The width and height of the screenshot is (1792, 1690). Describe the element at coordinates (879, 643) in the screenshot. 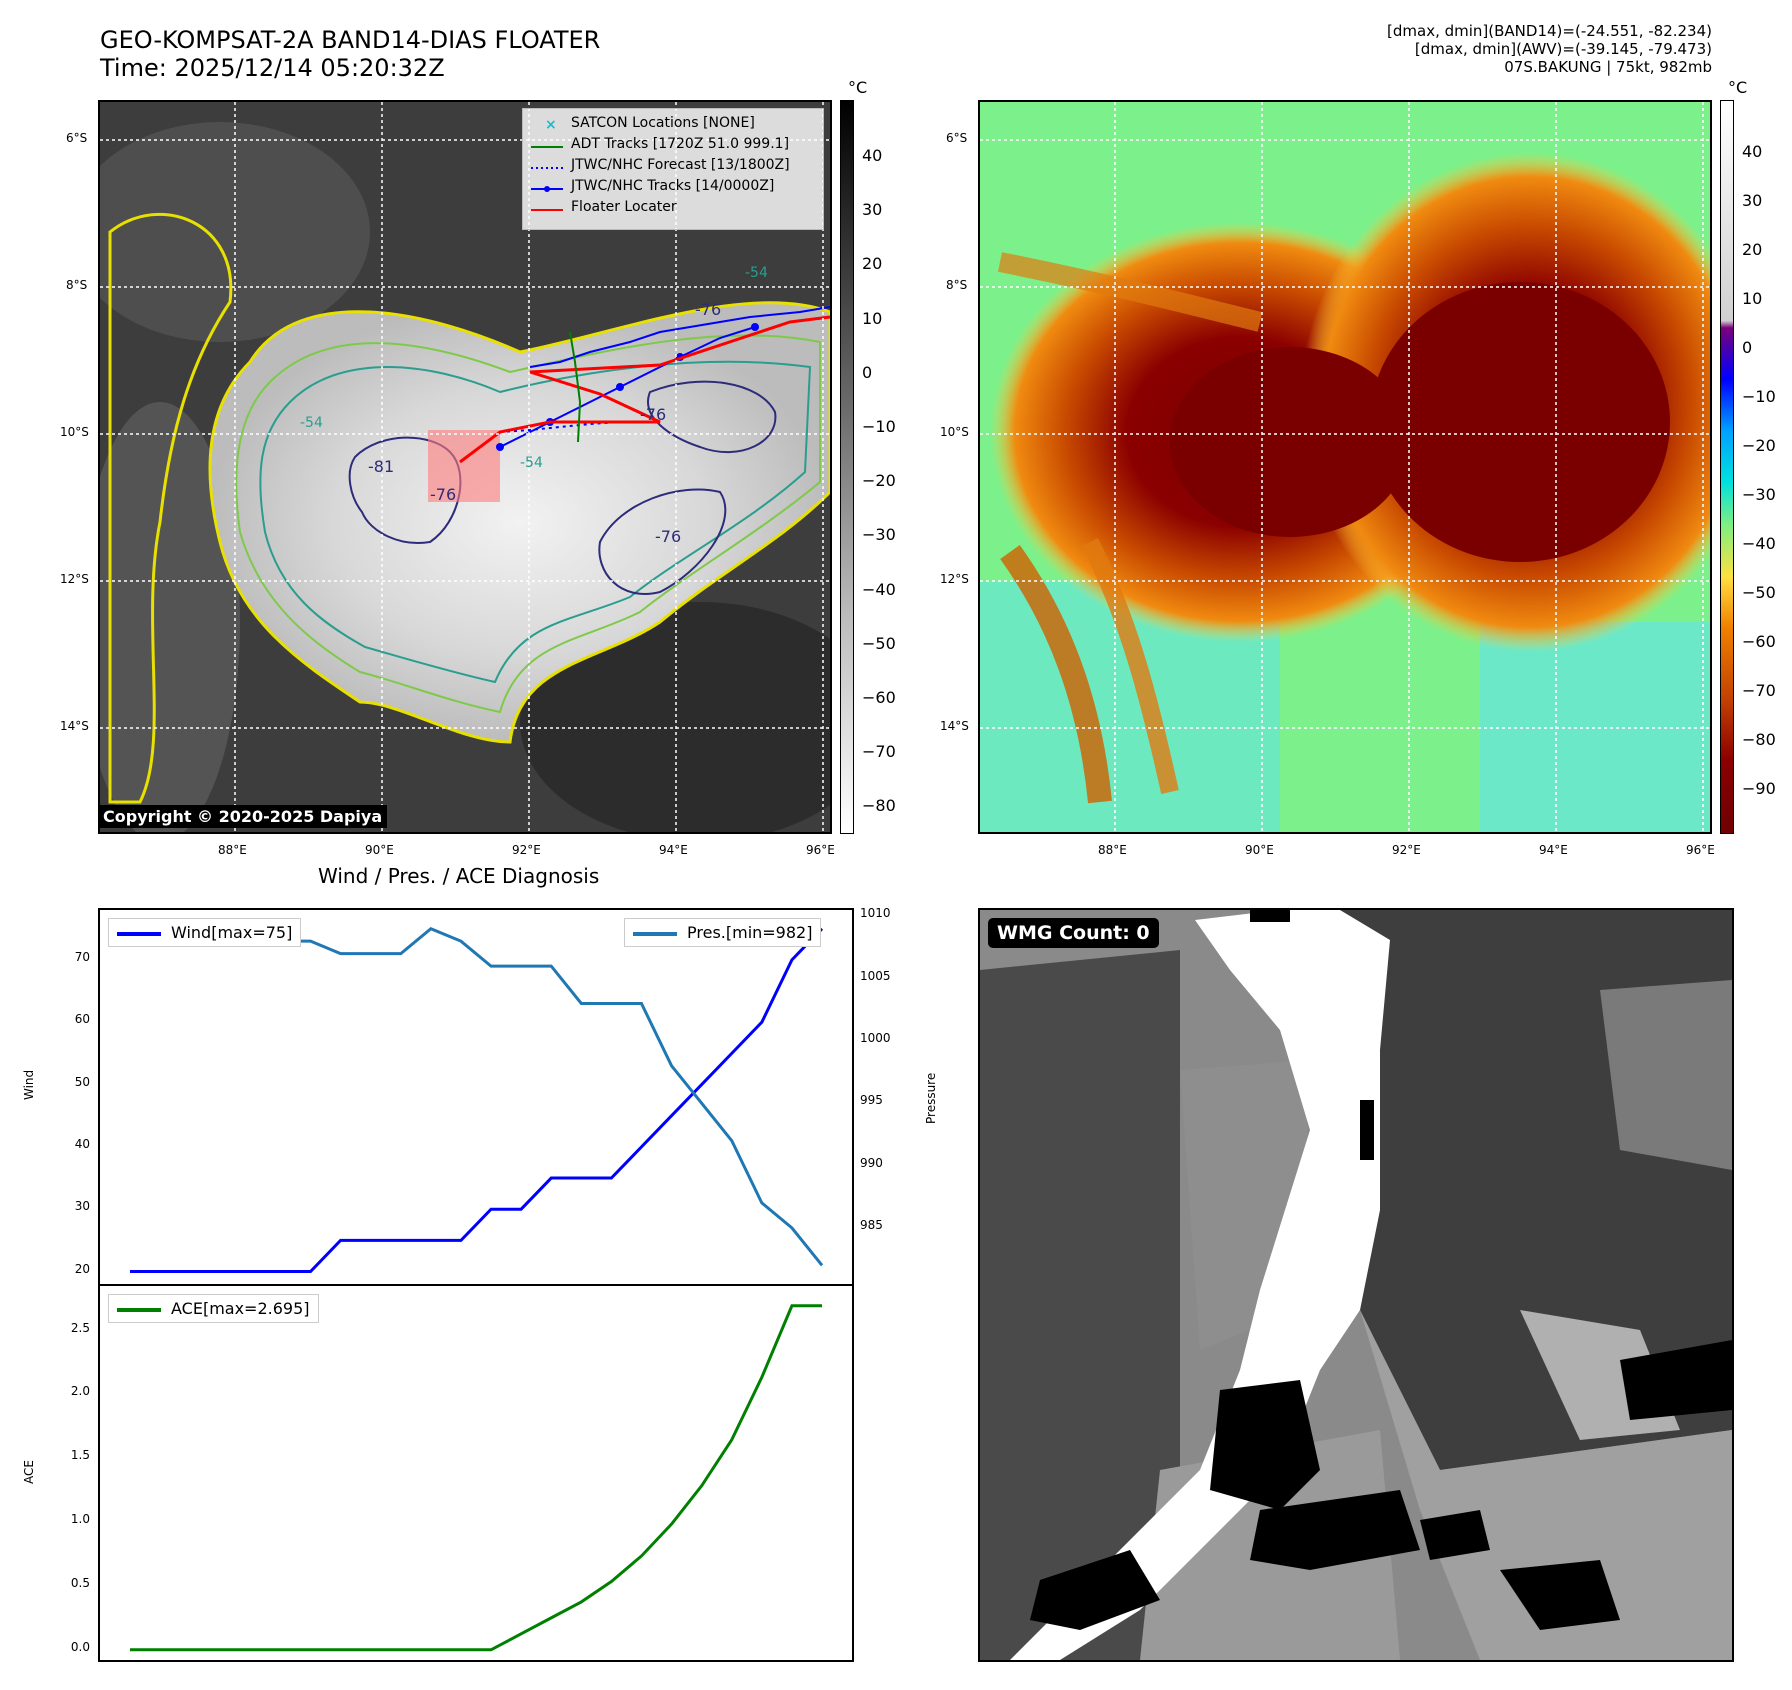

I see `colorbar-gray-tick-label: −50` at that location.